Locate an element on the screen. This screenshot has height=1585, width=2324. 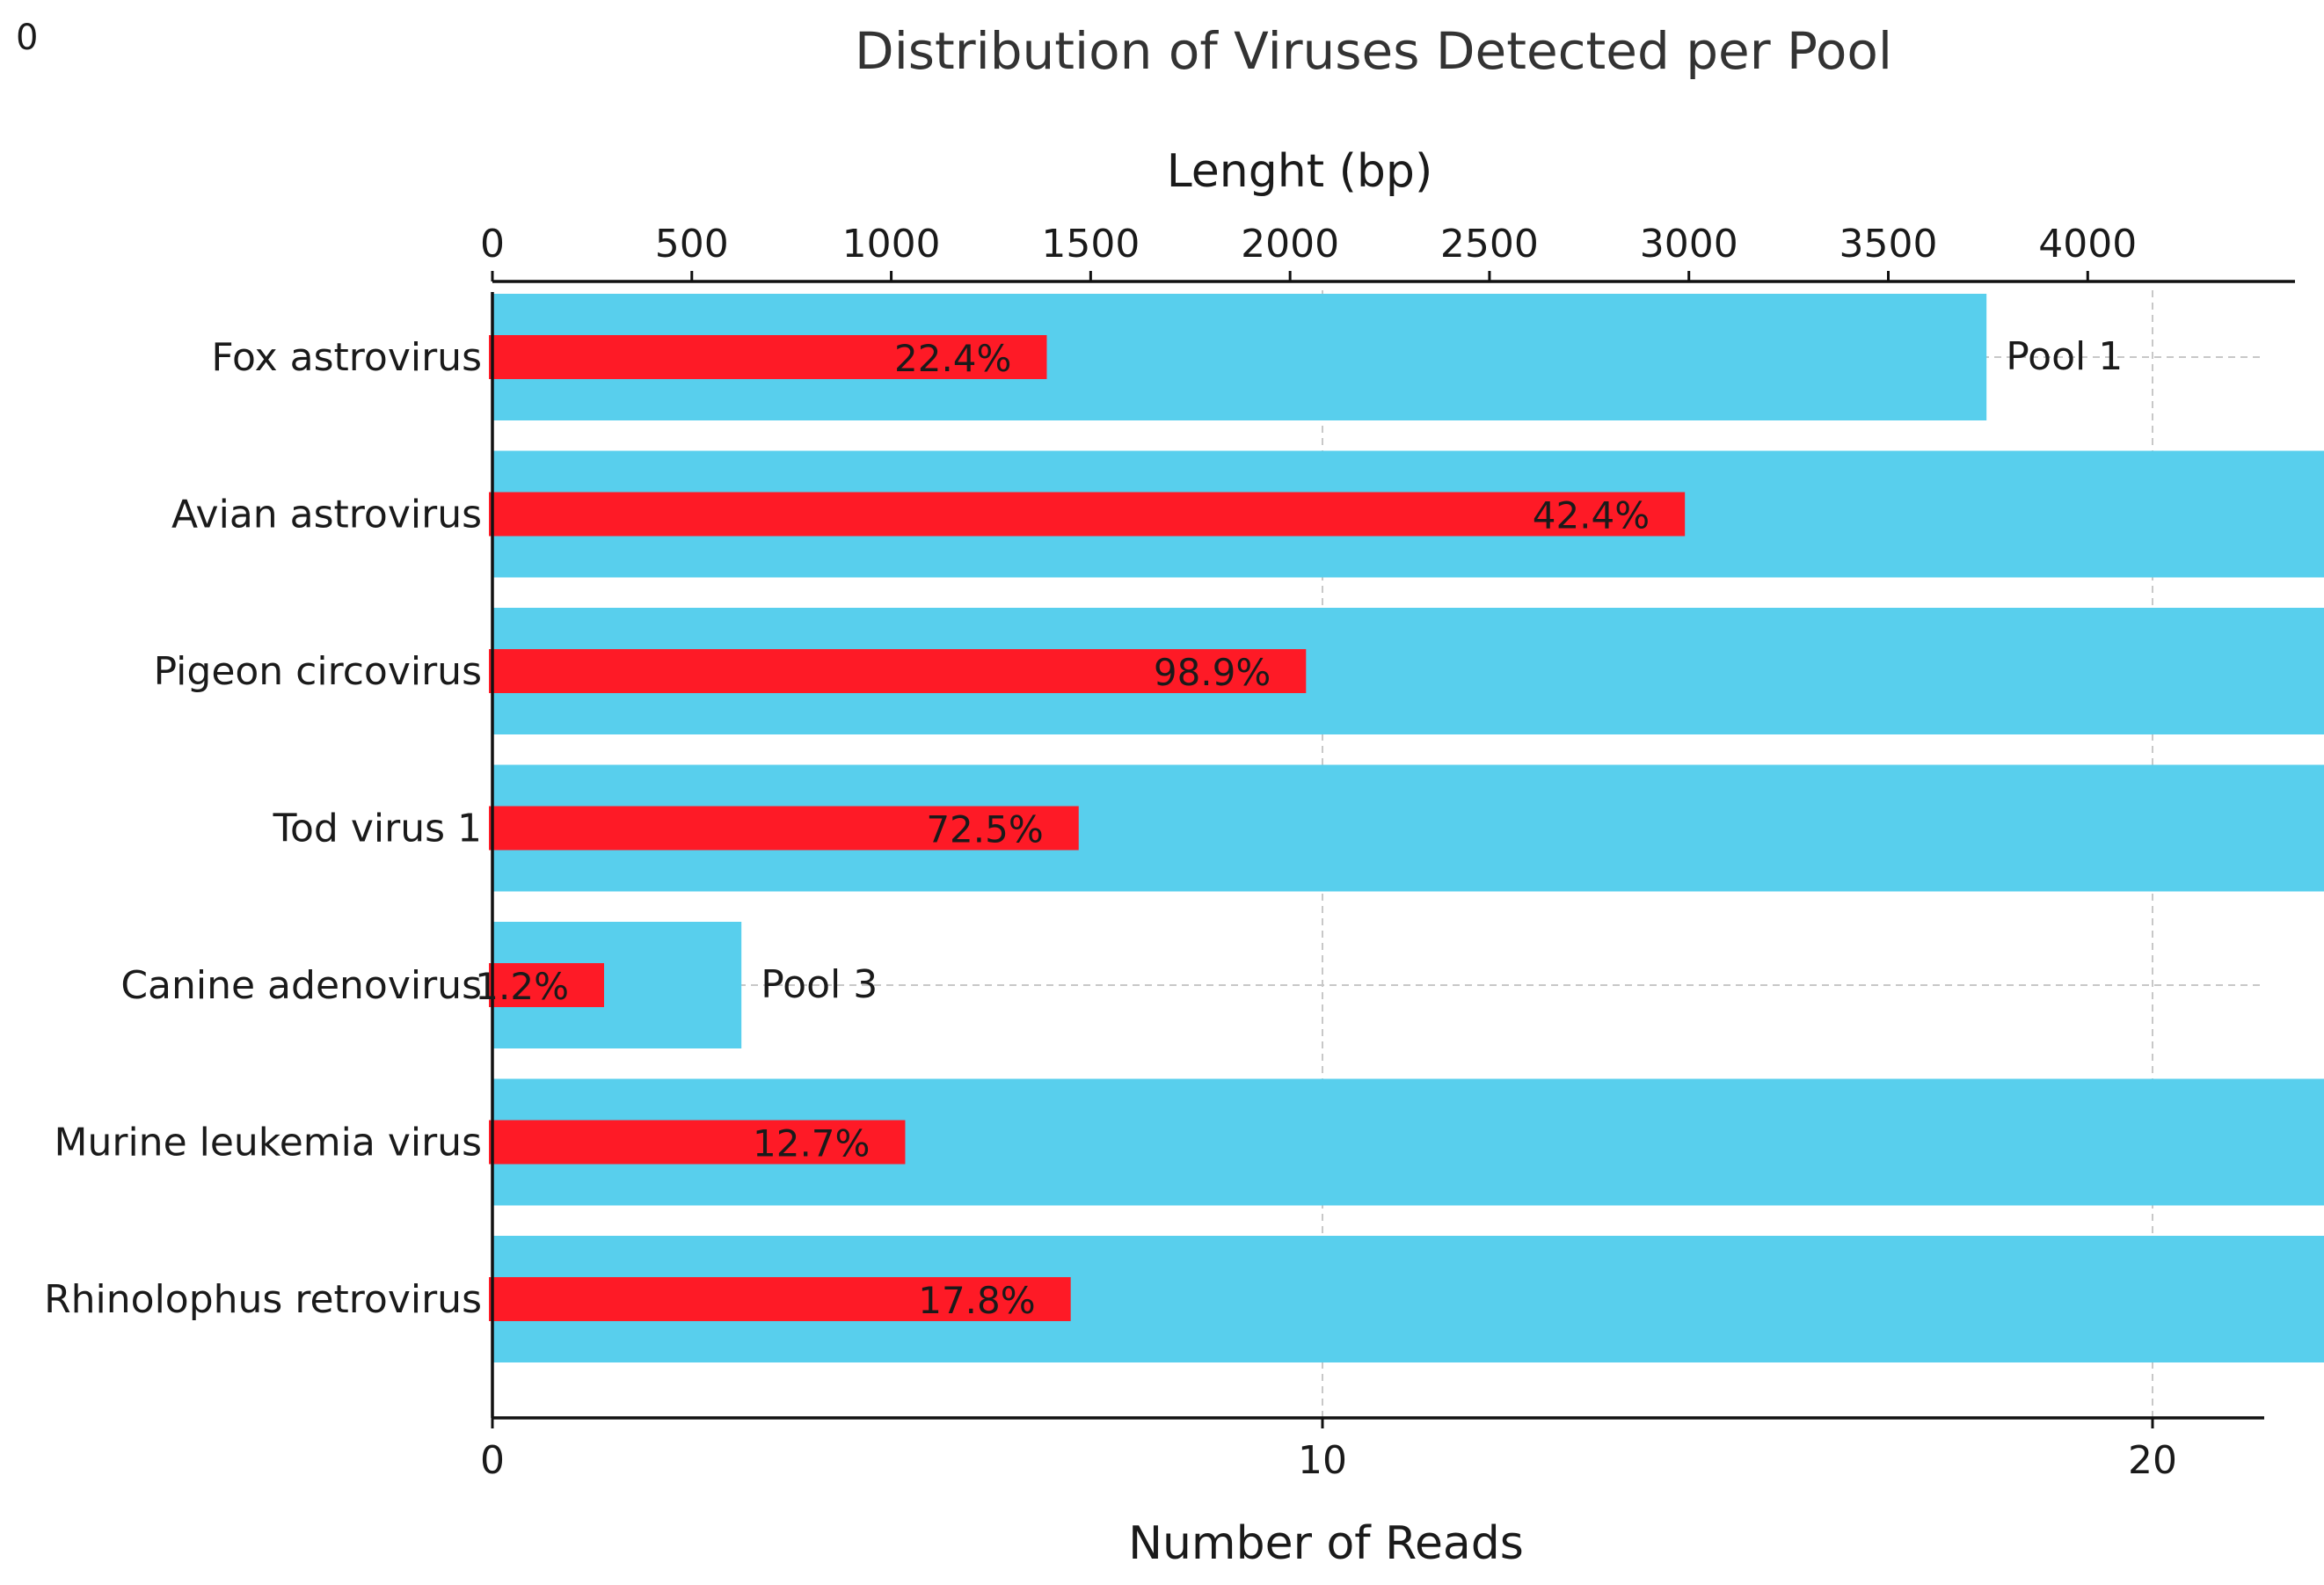
top-tick-label: 3000 is located at coordinates (1689, 244).